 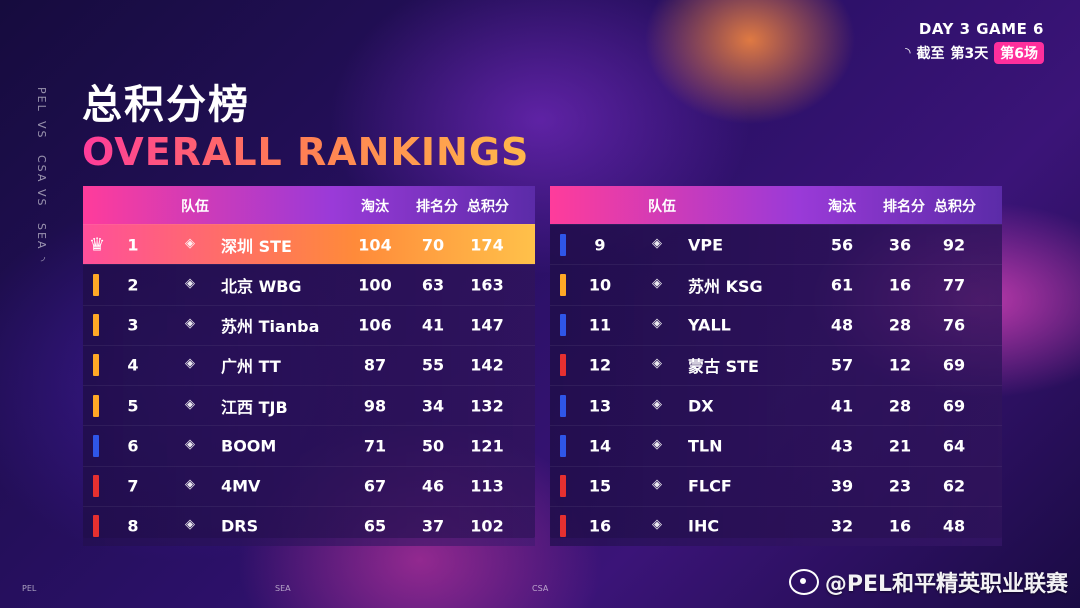 I want to click on team-name: 广州 TT, so click(x=251, y=367).